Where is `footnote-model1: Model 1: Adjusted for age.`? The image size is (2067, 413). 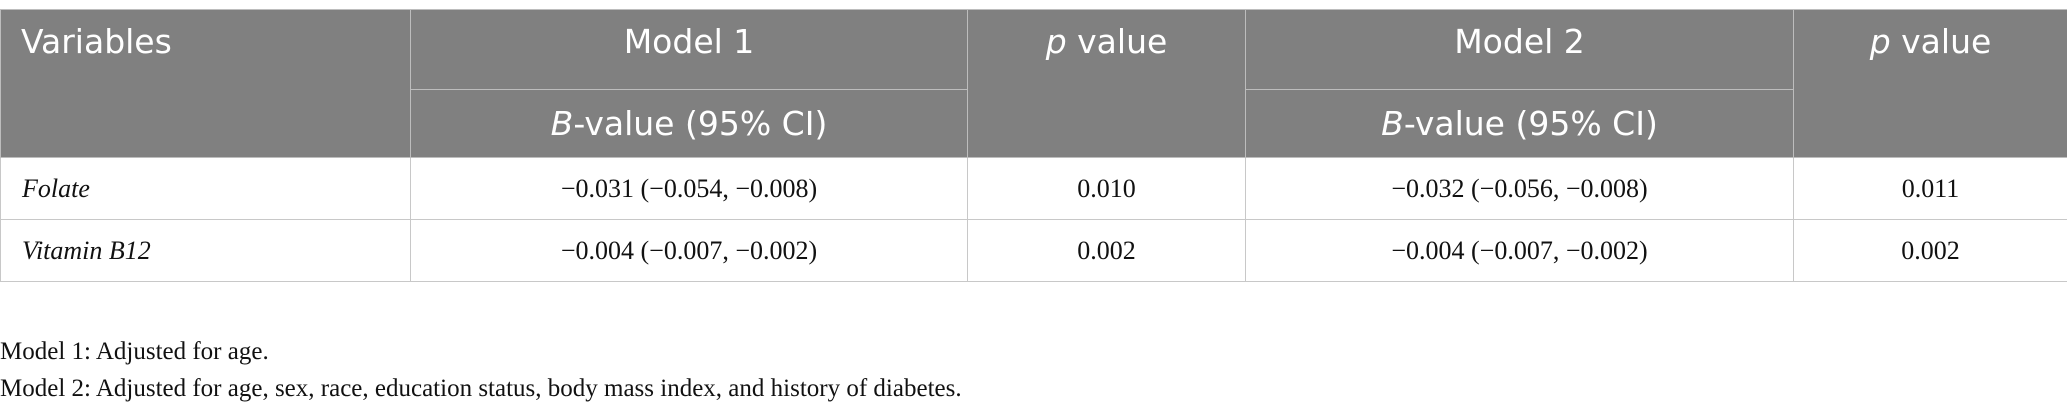 footnote-model1: Model 1: Adjusted for age. is located at coordinates (134, 351).